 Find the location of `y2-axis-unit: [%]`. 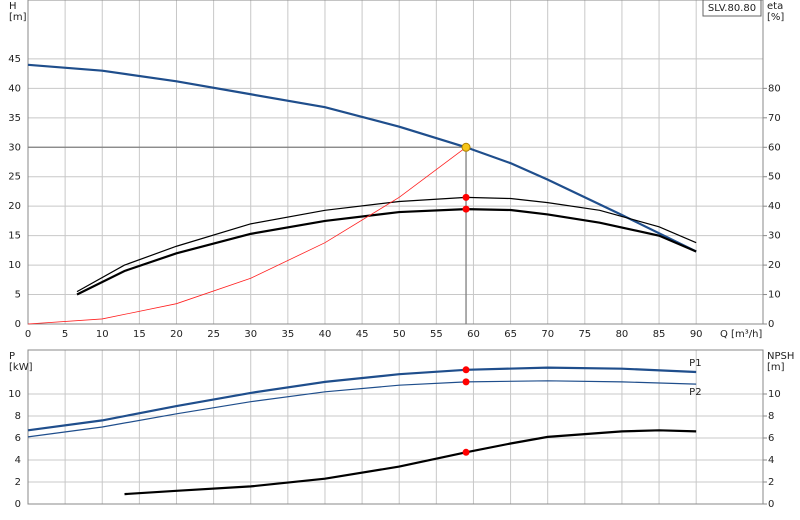

y2-axis-unit: [%] is located at coordinates (775, 17).